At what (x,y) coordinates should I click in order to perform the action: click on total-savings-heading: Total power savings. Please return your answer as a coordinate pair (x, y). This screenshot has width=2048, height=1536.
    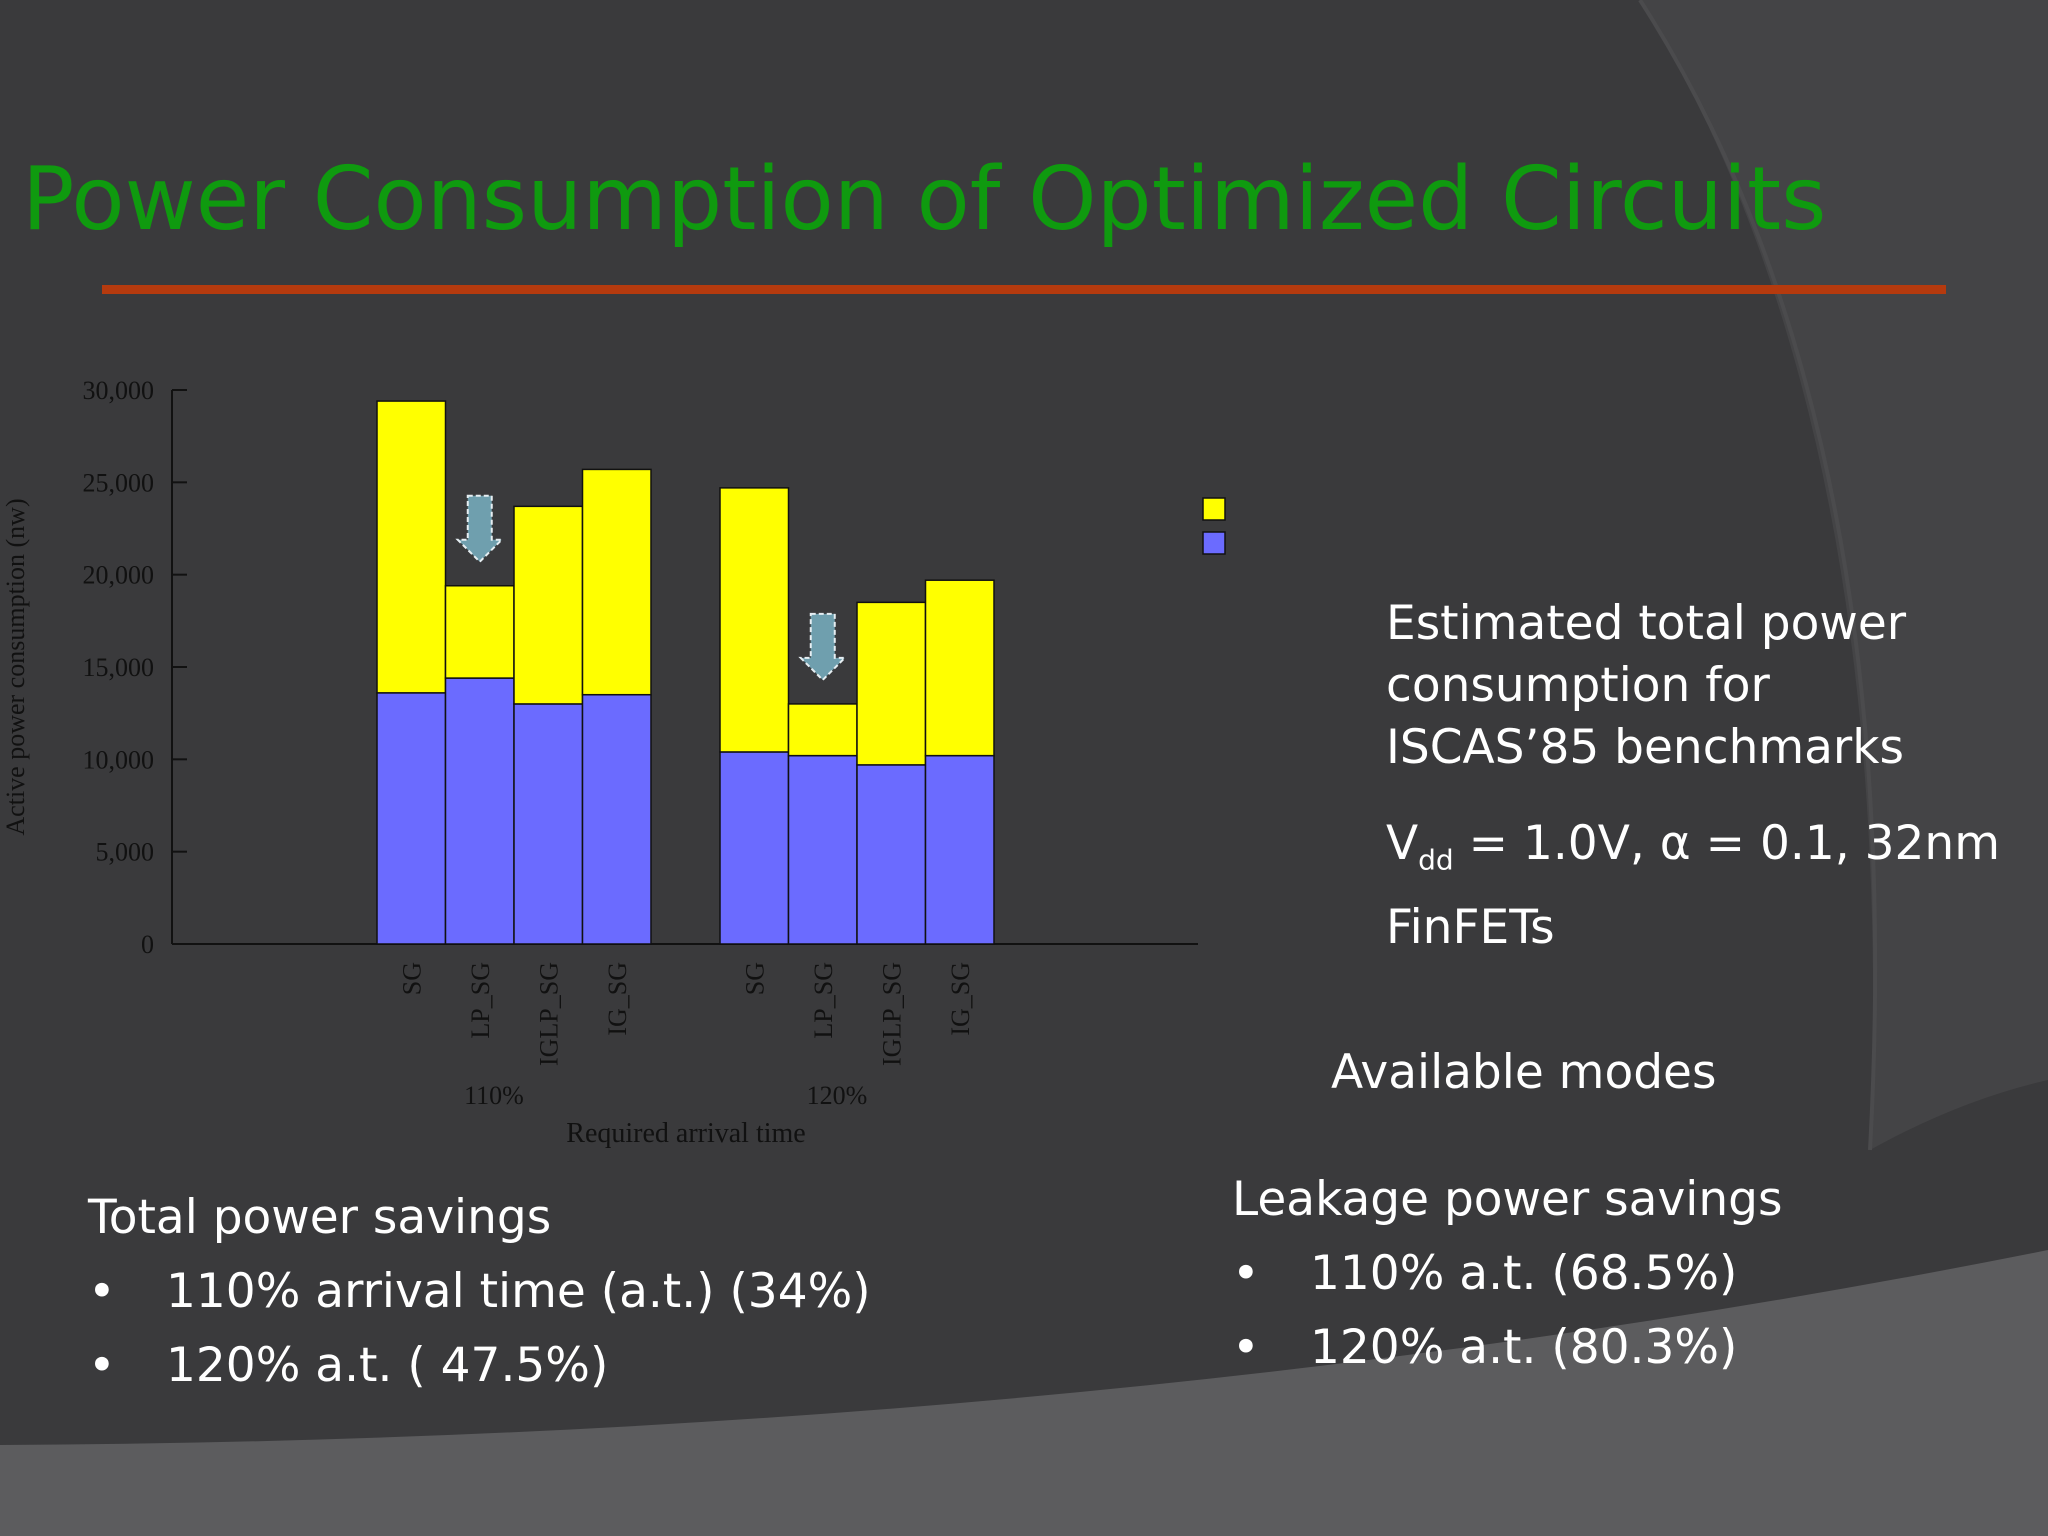
    Looking at the image, I should click on (320, 1217).